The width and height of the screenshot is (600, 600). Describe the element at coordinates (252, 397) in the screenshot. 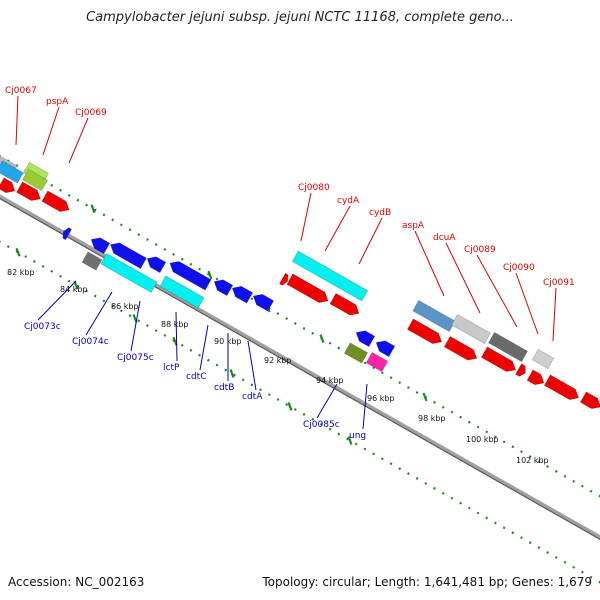

I see `reverse-gene-label: cdtA` at that location.